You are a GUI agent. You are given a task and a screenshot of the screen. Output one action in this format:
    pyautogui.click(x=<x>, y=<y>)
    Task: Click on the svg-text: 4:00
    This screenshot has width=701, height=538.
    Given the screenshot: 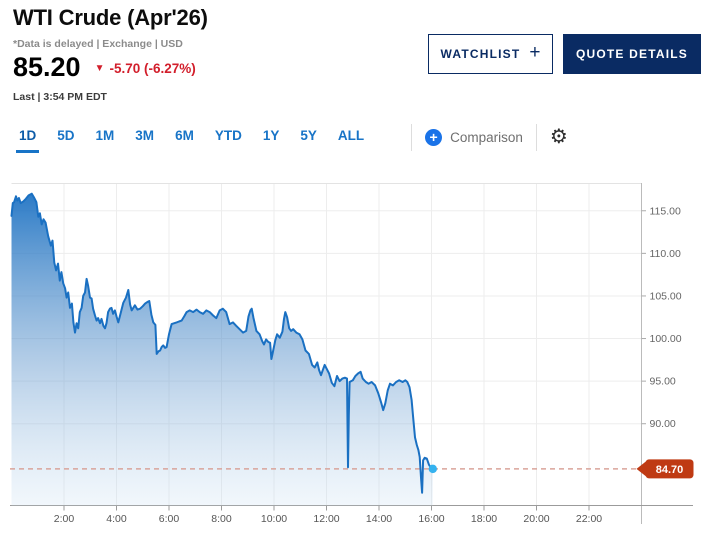 What is the action you would take?
    pyautogui.click(x=116, y=519)
    